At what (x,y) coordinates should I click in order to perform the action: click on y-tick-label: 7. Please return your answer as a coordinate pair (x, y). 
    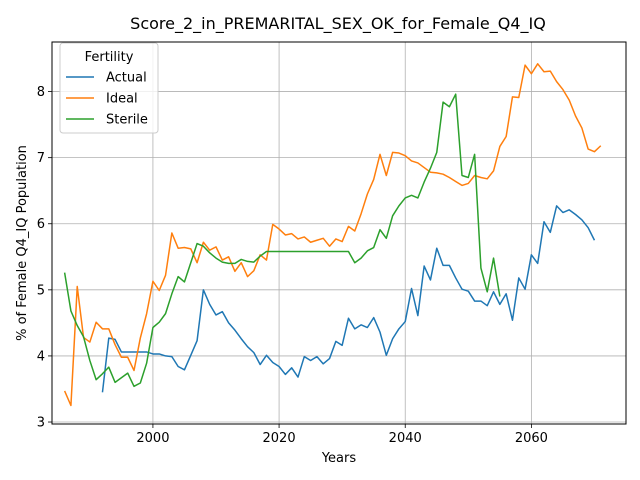
    Looking at the image, I should click on (41, 158).